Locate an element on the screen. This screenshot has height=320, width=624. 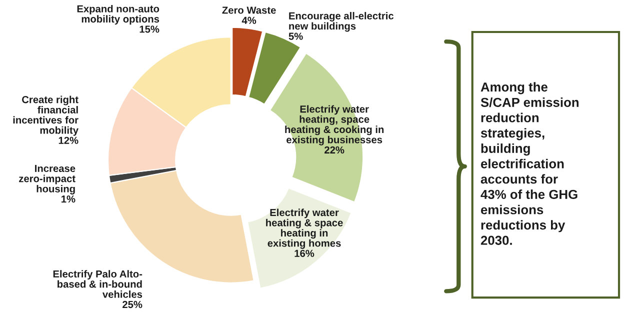
data-label: 5% is located at coordinates (295, 36).